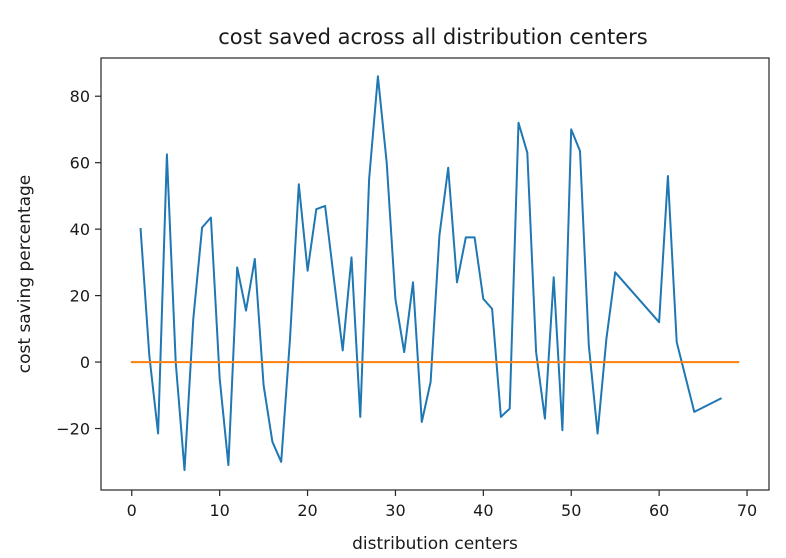 The height and width of the screenshot is (558, 786). Describe the element at coordinates (442, 505) in the screenshot. I see `x-axis: 0 10 20 30 40 50 60 70` at that location.